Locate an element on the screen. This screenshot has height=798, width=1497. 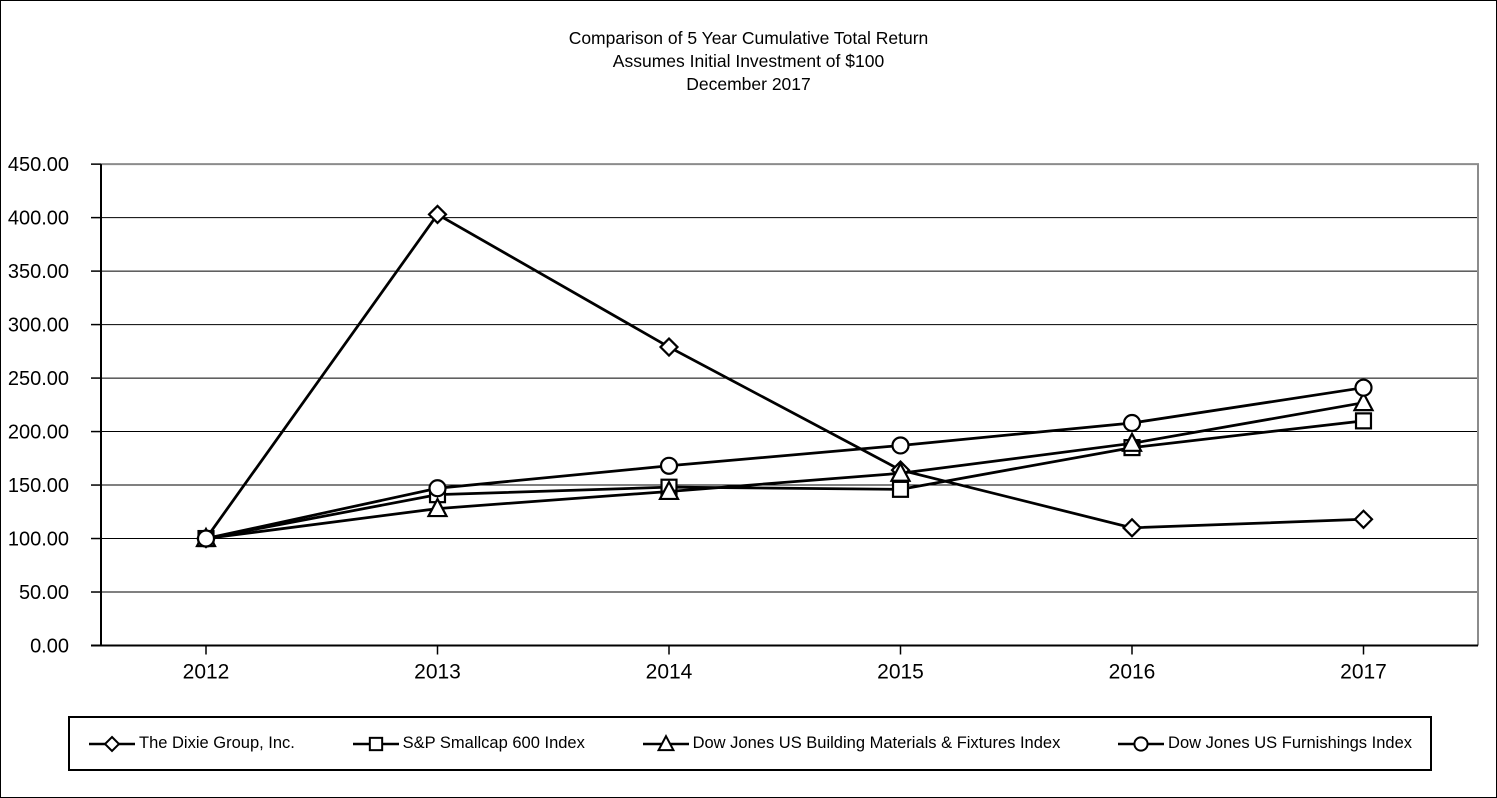
y-tick-label: 100.00 is located at coordinates (38, 540).